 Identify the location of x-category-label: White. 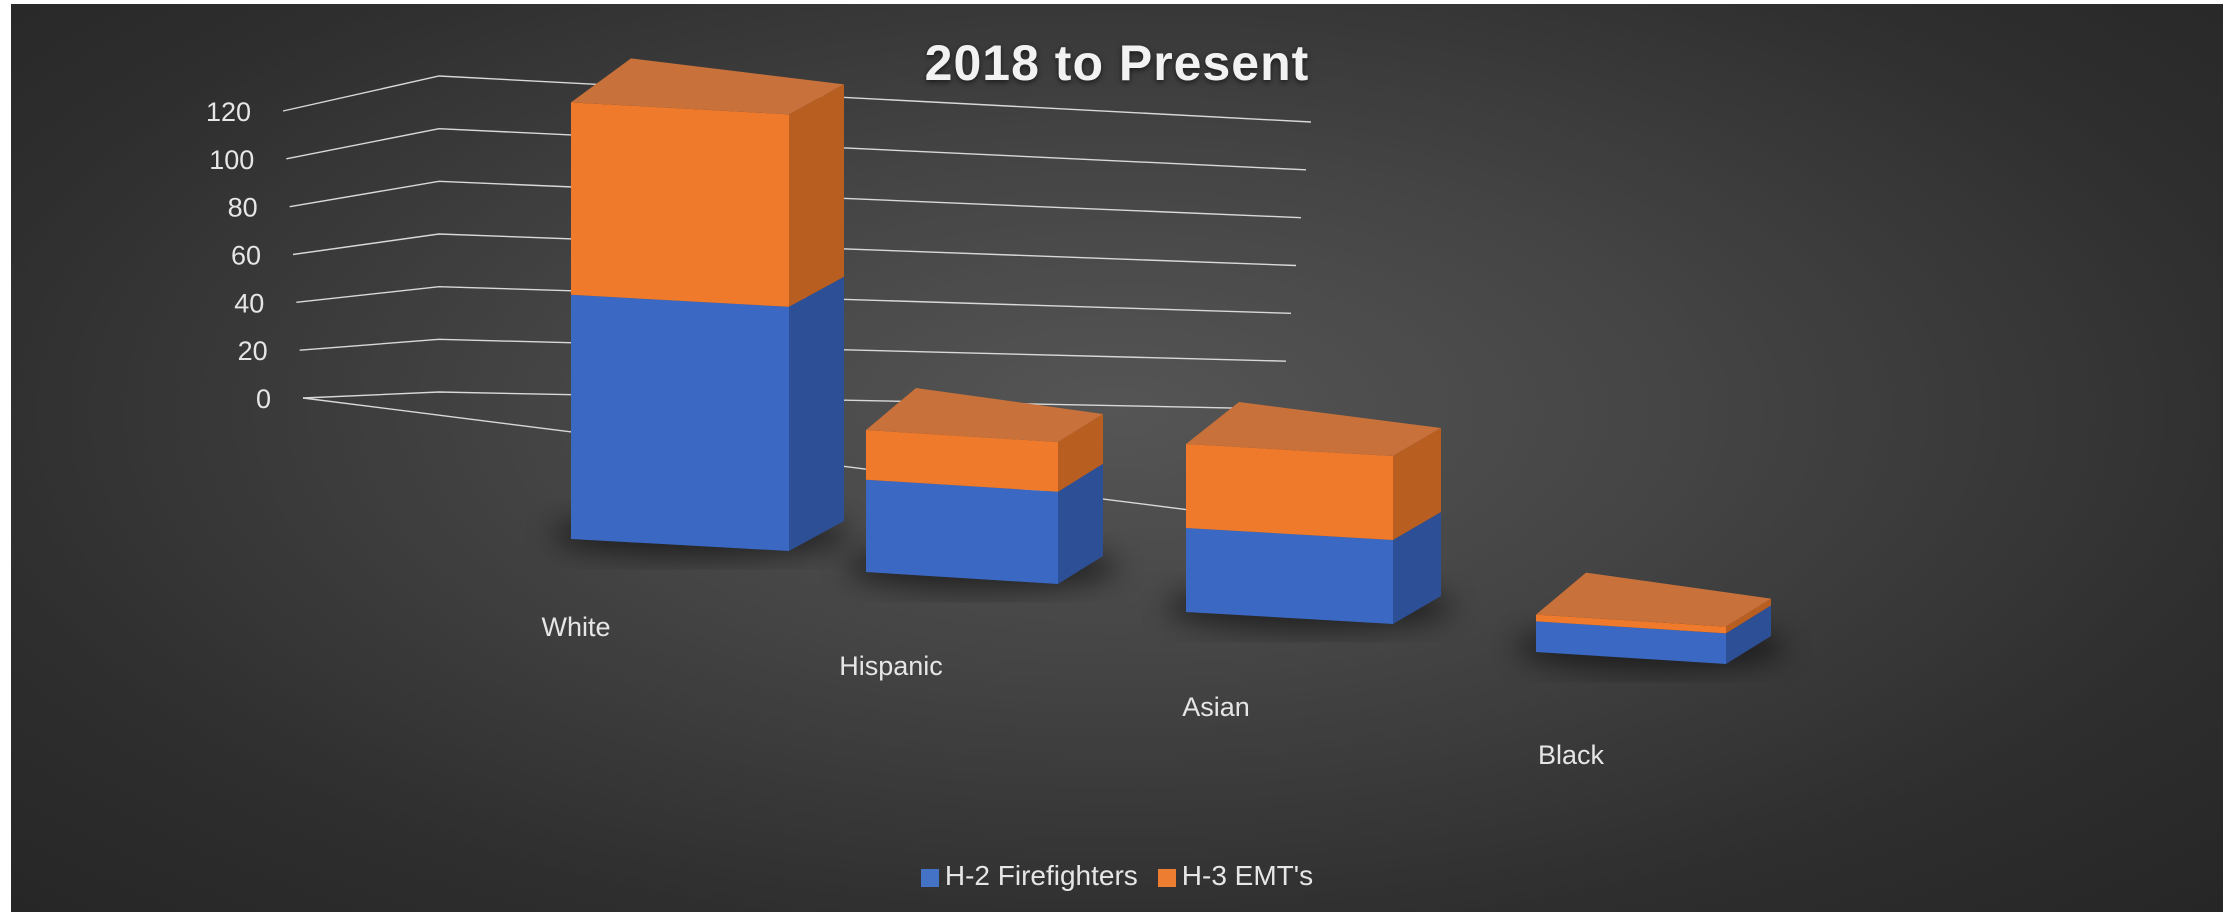
(575, 627).